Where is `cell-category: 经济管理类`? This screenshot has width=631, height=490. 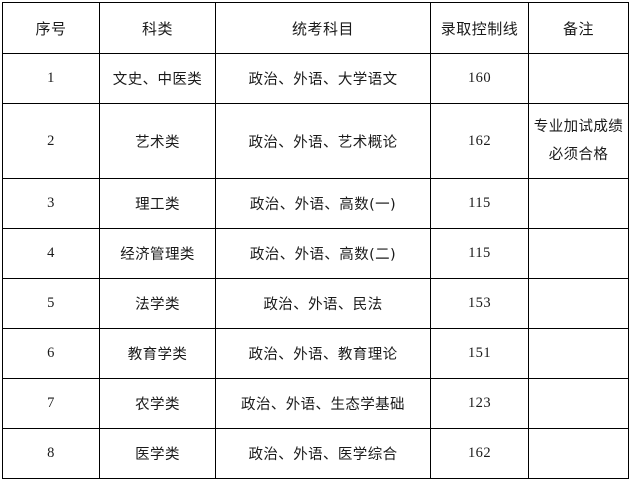 cell-category: 经济管理类 is located at coordinates (157, 253).